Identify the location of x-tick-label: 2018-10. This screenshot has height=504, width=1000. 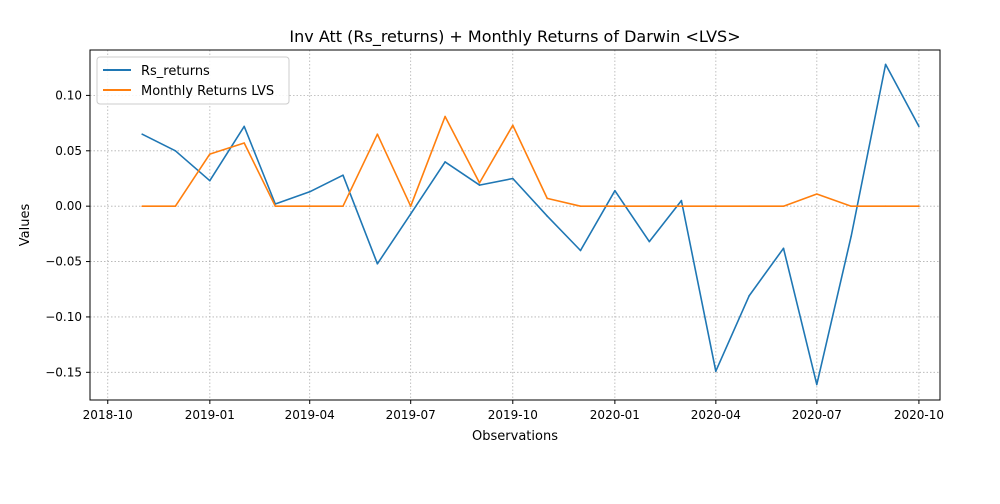
(108, 415).